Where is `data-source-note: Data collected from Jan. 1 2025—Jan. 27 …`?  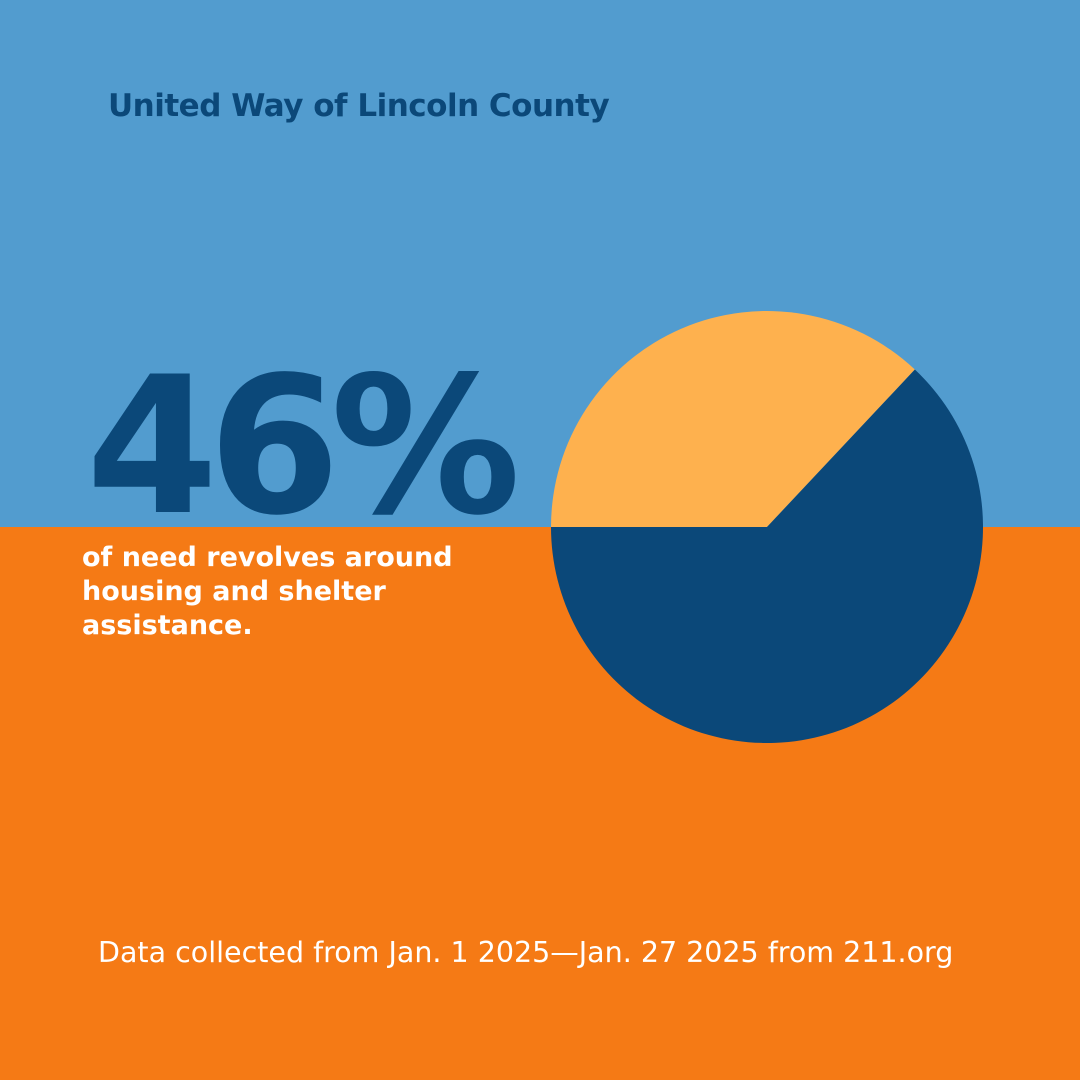
data-source-note: Data collected from Jan. 1 2025—Jan. 27 … is located at coordinates (526, 952).